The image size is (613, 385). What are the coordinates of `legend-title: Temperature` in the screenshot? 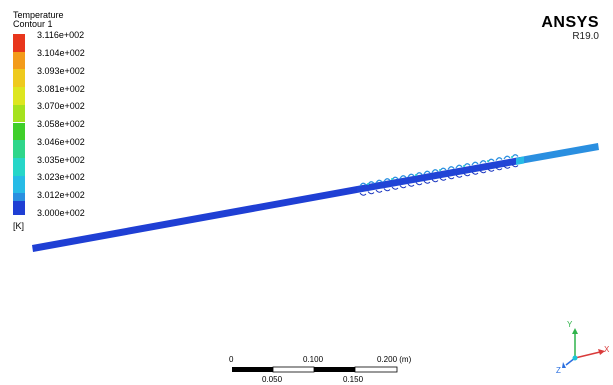 It's located at (38, 15).